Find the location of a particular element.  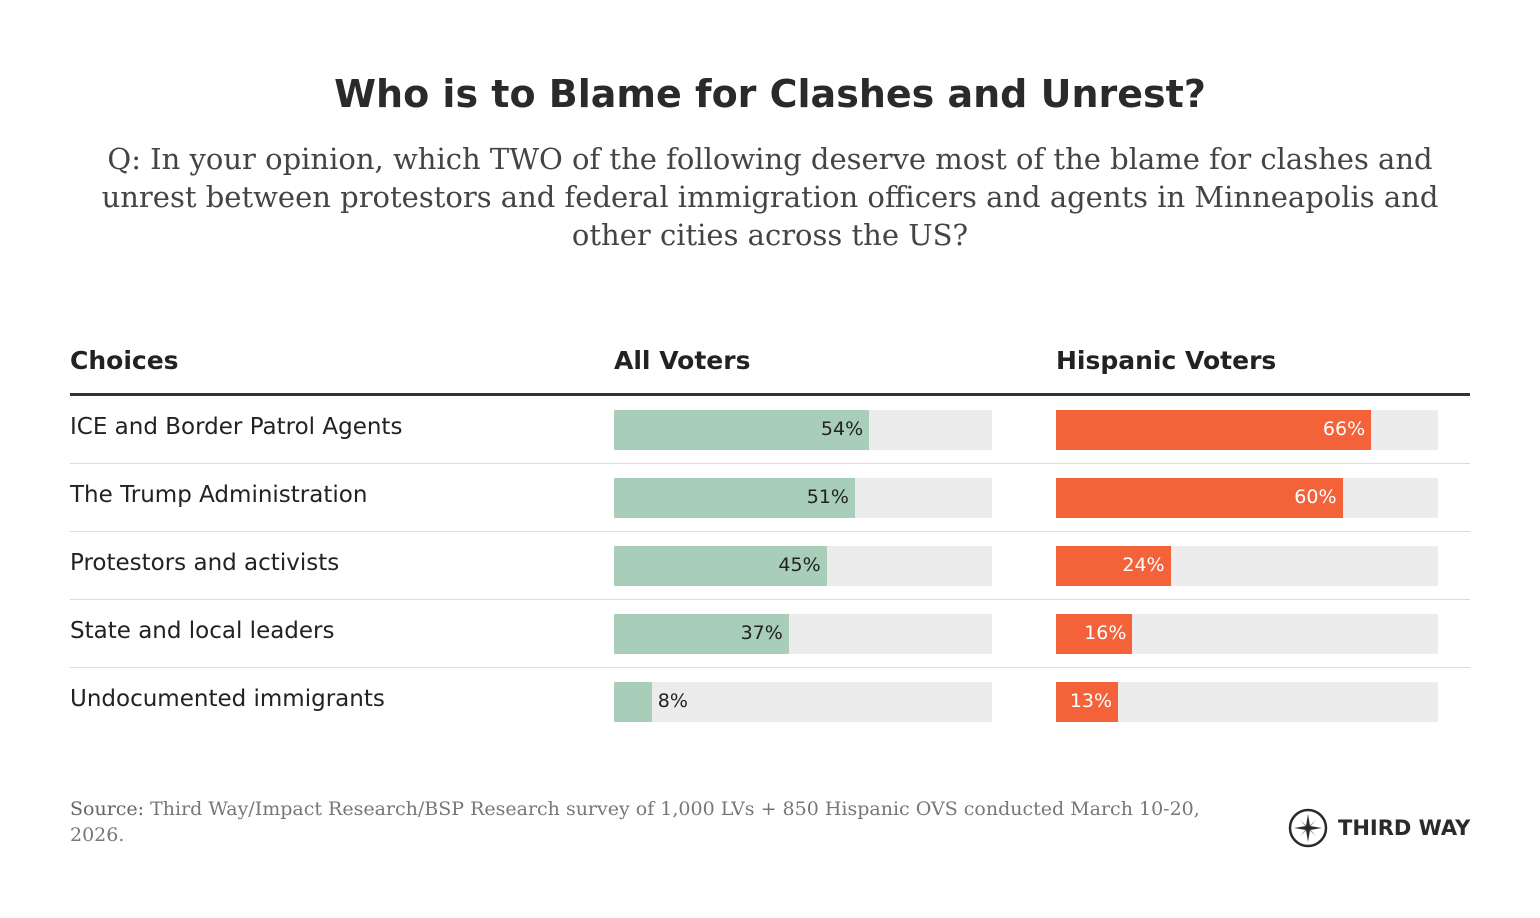

bar-track: 66% is located at coordinates (1247, 430).